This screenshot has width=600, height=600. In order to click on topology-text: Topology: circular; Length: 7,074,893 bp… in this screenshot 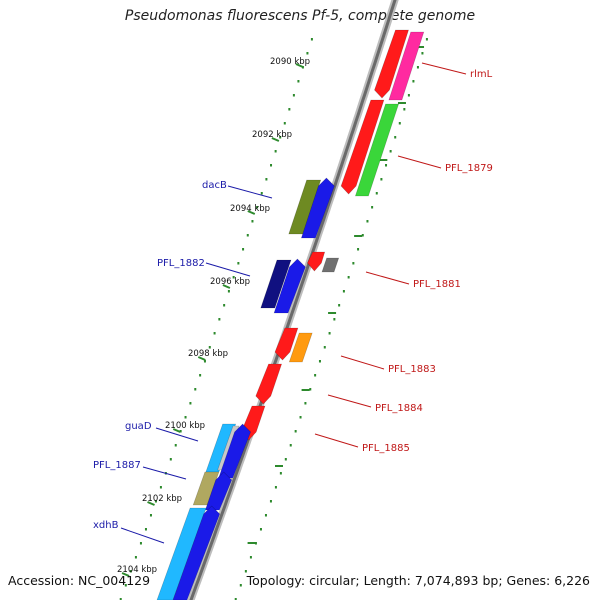, I will do `click(418, 580)`.